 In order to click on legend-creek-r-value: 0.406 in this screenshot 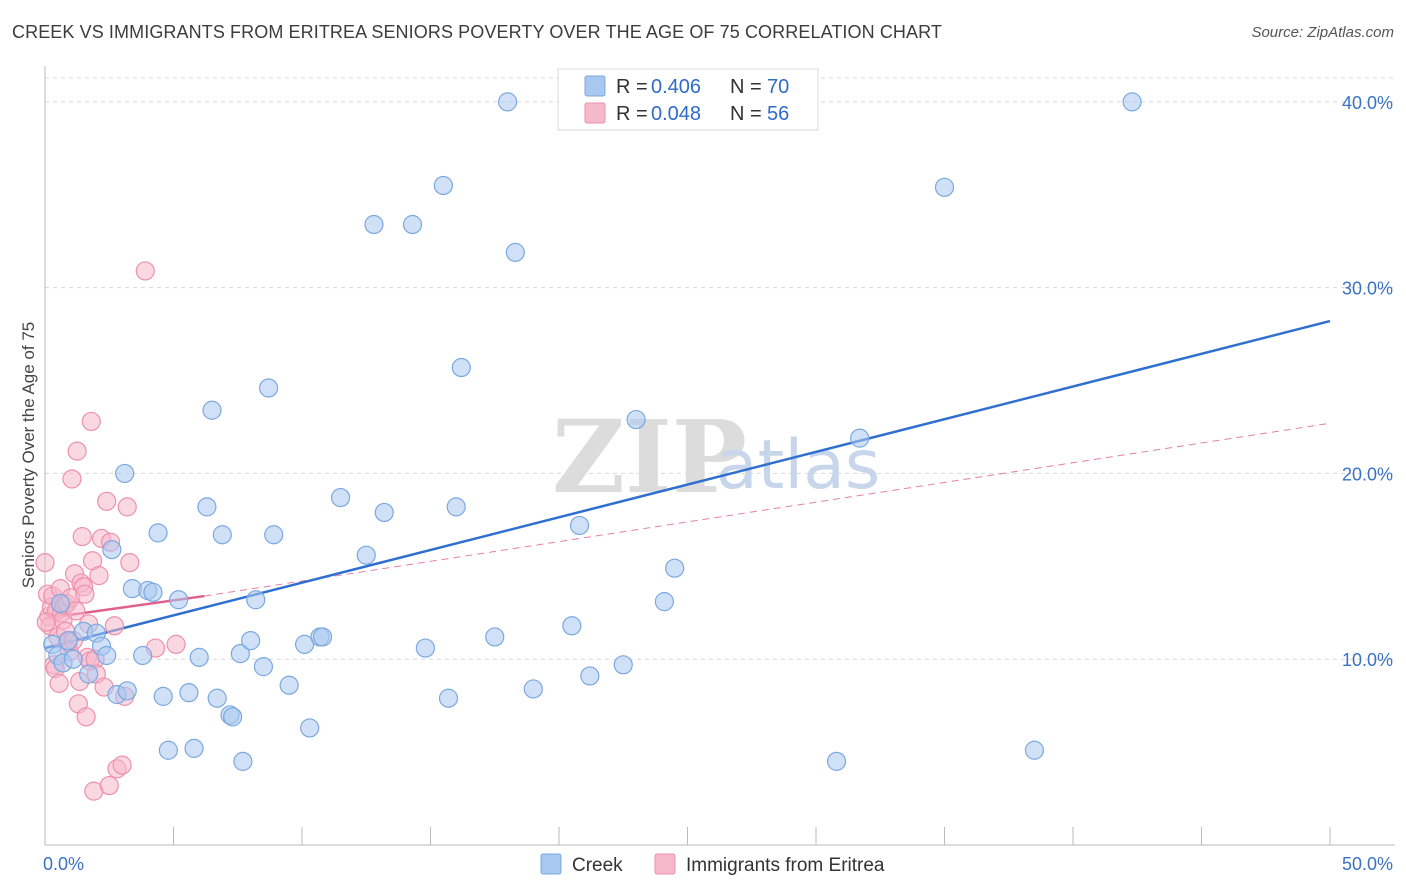, I will do `click(676, 87)`.